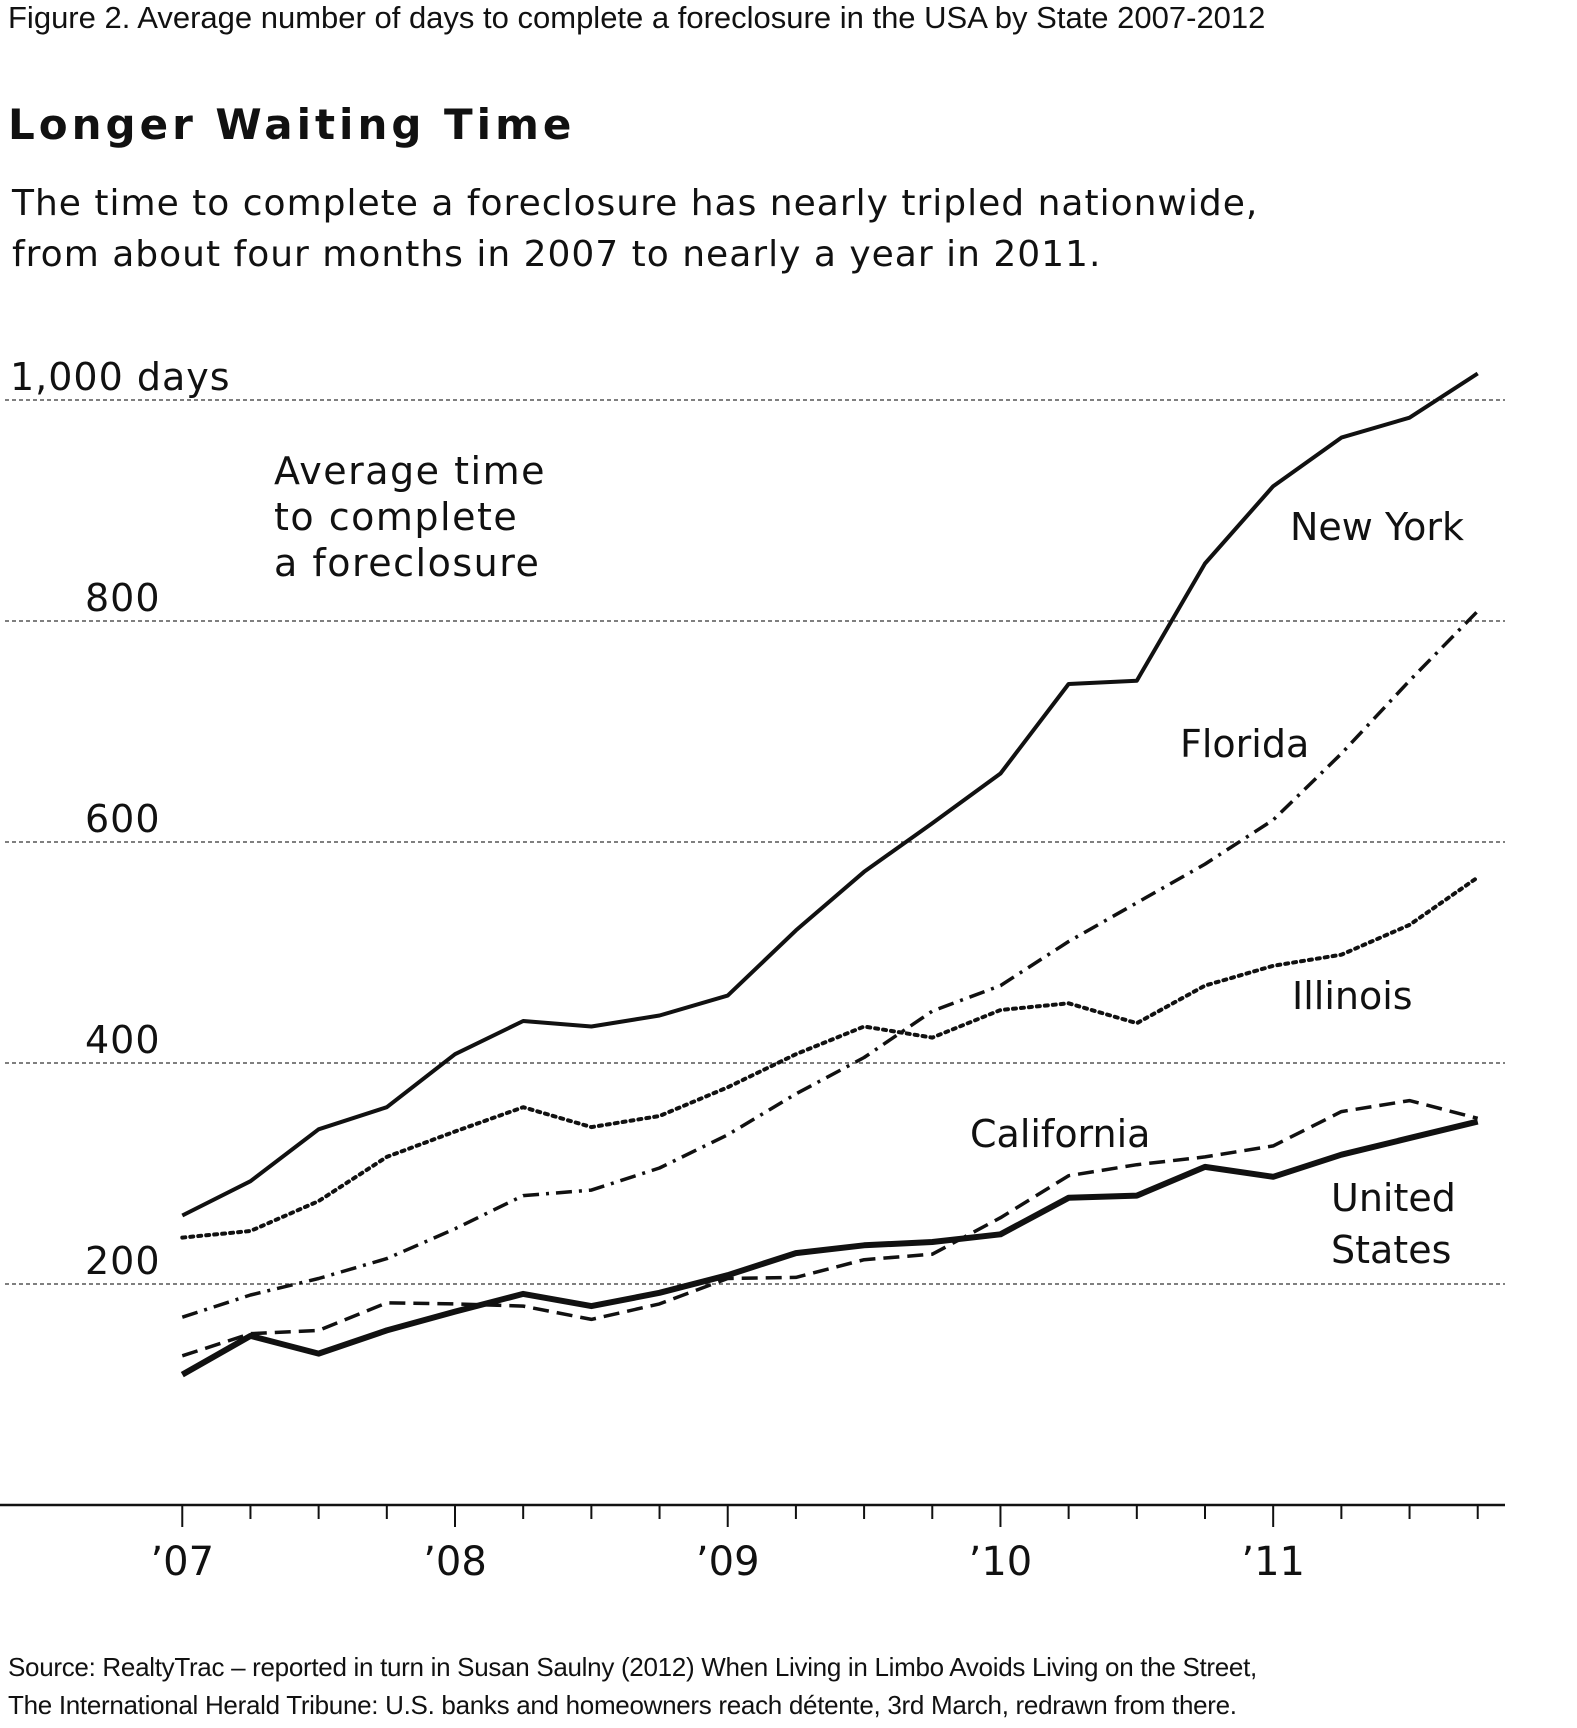  What do you see at coordinates (1393, 1198) in the screenshot?
I see `series-label-united-states-1: United` at bounding box center [1393, 1198].